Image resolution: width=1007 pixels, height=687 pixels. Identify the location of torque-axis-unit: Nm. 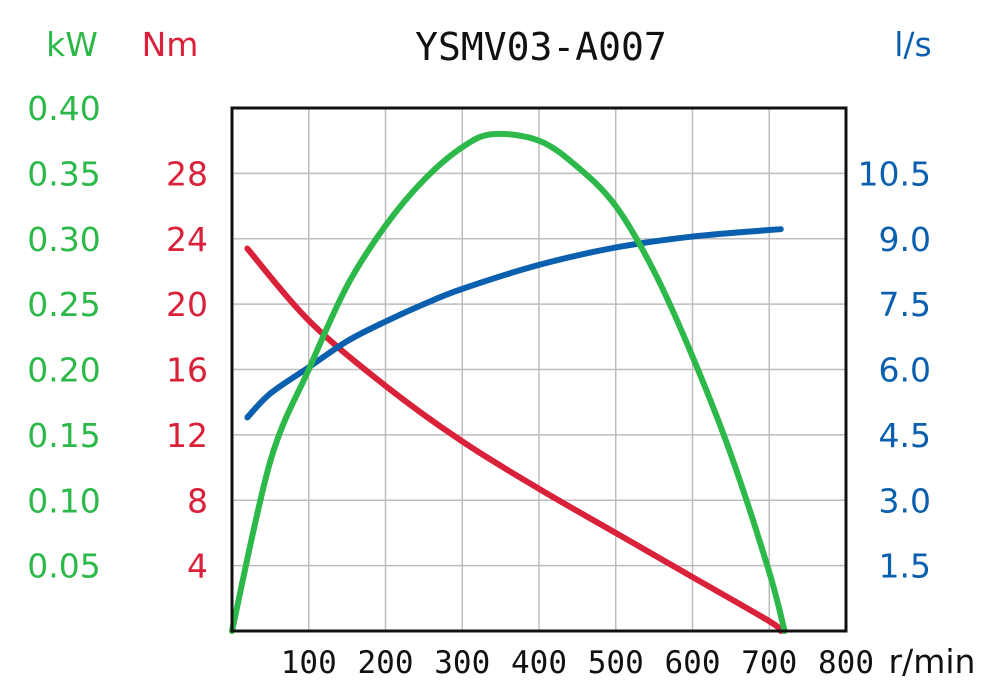
(170, 44).